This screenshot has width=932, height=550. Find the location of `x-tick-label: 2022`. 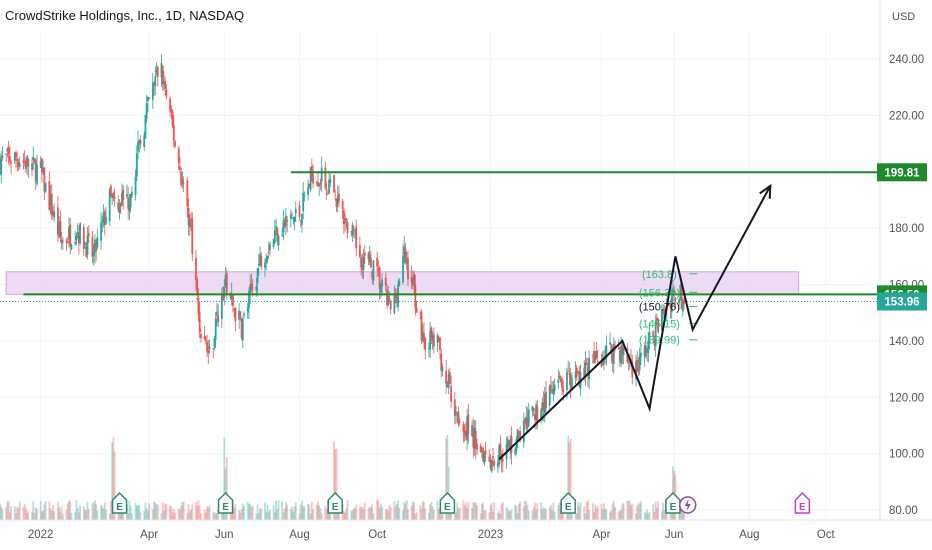

x-tick-label: 2022 is located at coordinates (41, 535).